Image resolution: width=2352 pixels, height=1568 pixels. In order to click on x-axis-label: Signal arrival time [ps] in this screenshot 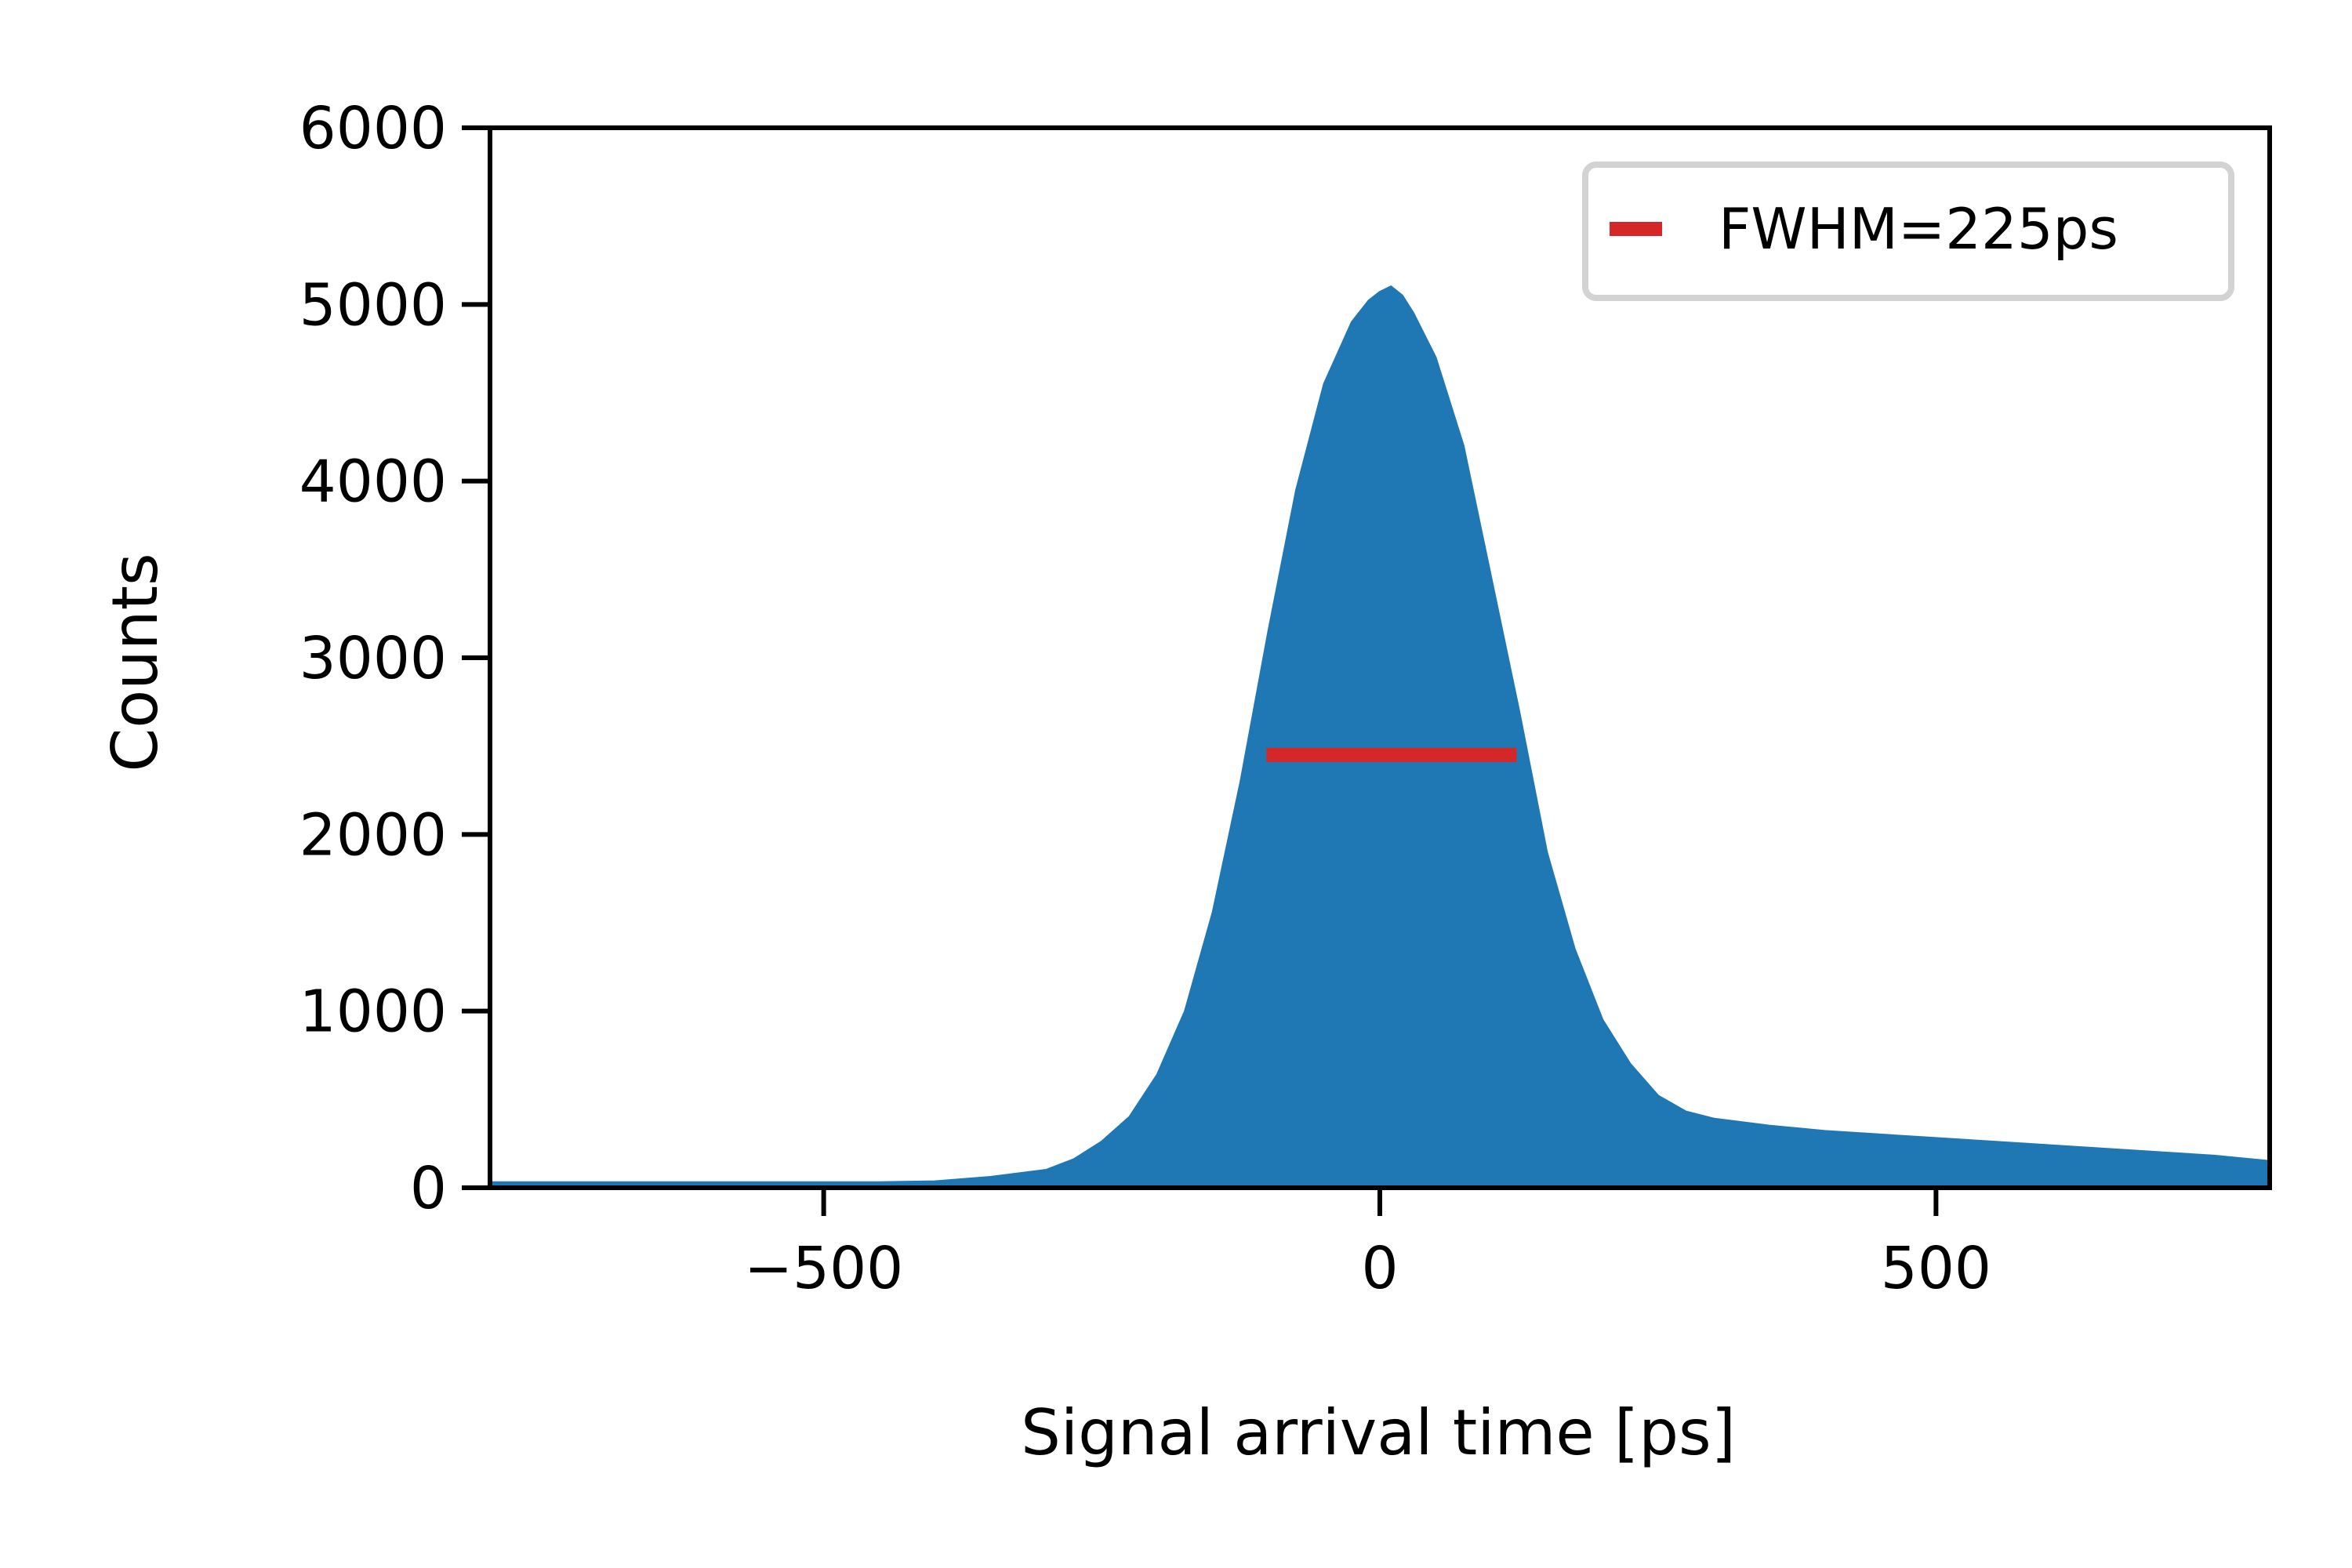, I will do `click(1378, 1432)`.